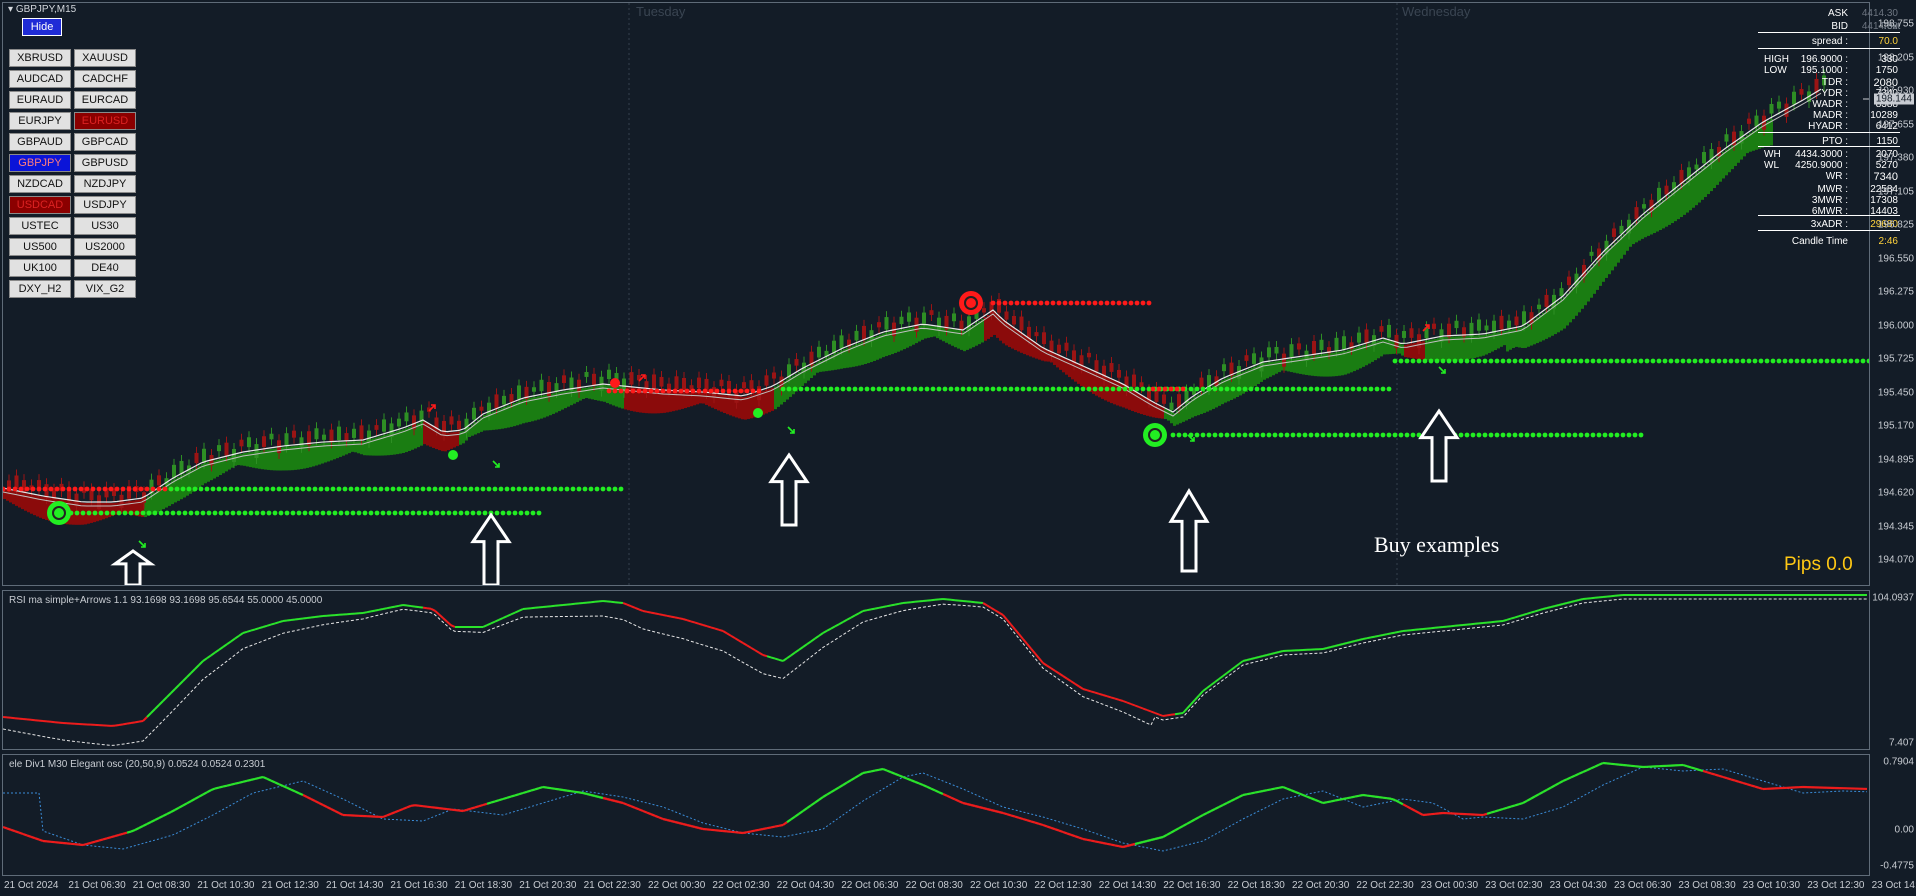 Image resolution: width=1916 pixels, height=896 pixels. What do you see at coordinates (1830, 115) in the screenshot?
I see `info-label: MADR :` at bounding box center [1830, 115].